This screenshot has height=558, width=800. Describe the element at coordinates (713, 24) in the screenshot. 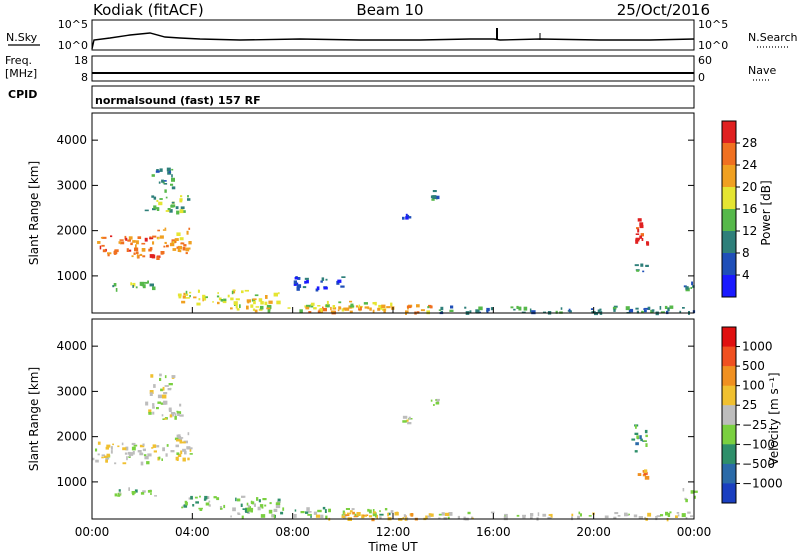

I see `noise-right-tick-top: 10^5` at that location.